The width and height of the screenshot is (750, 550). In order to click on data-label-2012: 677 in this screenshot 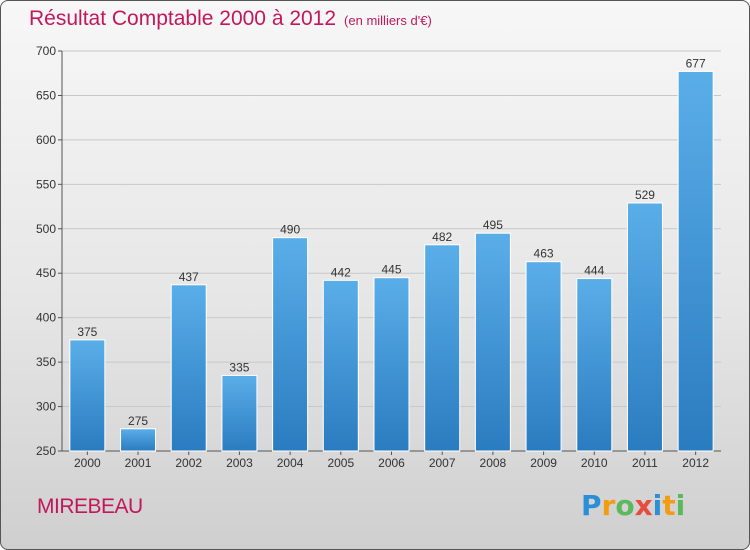, I will do `click(696, 63)`.